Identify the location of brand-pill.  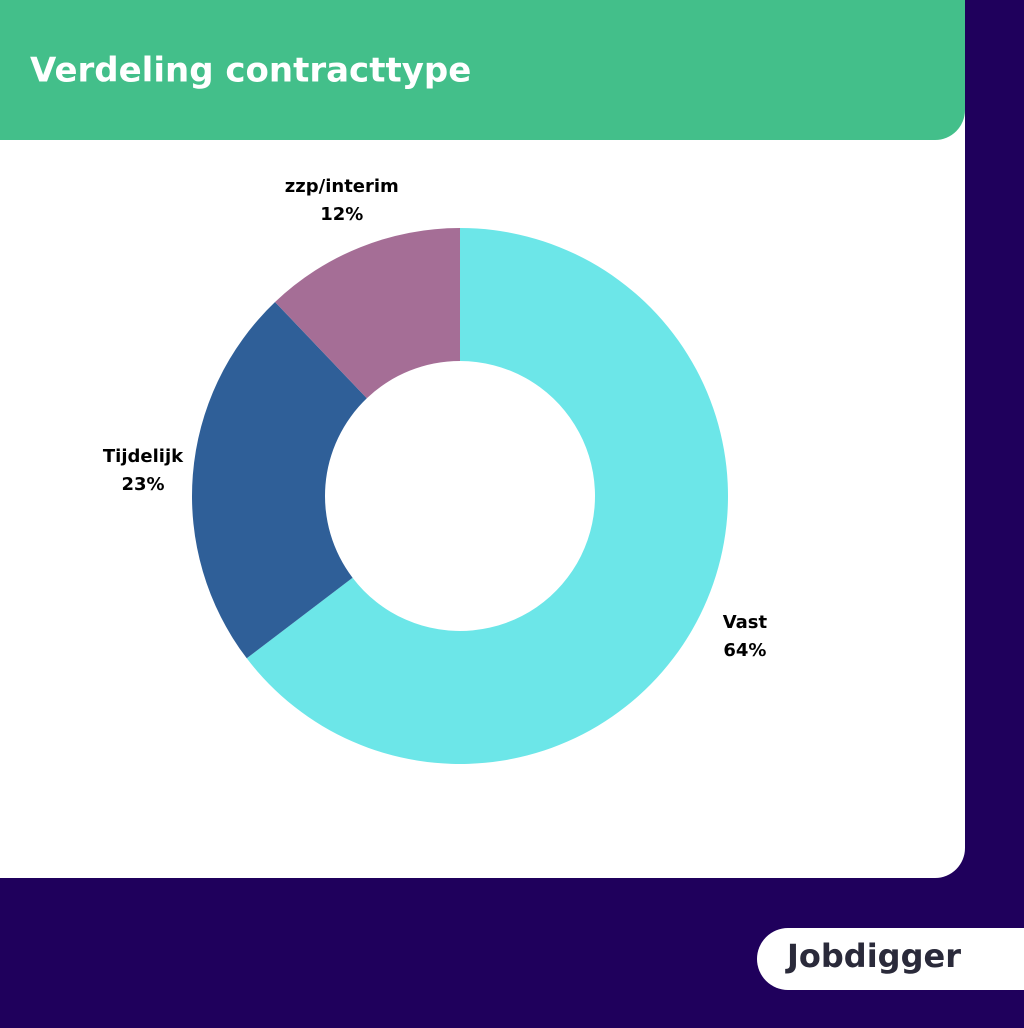
(890, 959).